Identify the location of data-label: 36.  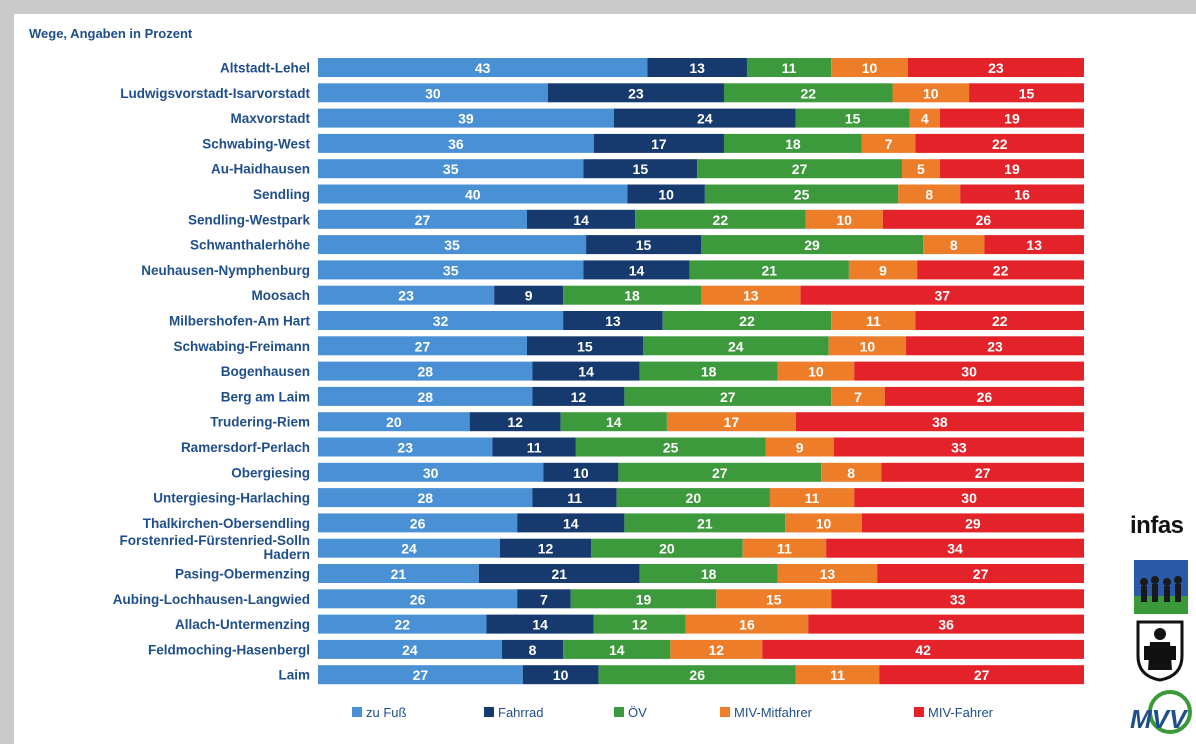
(946, 625).